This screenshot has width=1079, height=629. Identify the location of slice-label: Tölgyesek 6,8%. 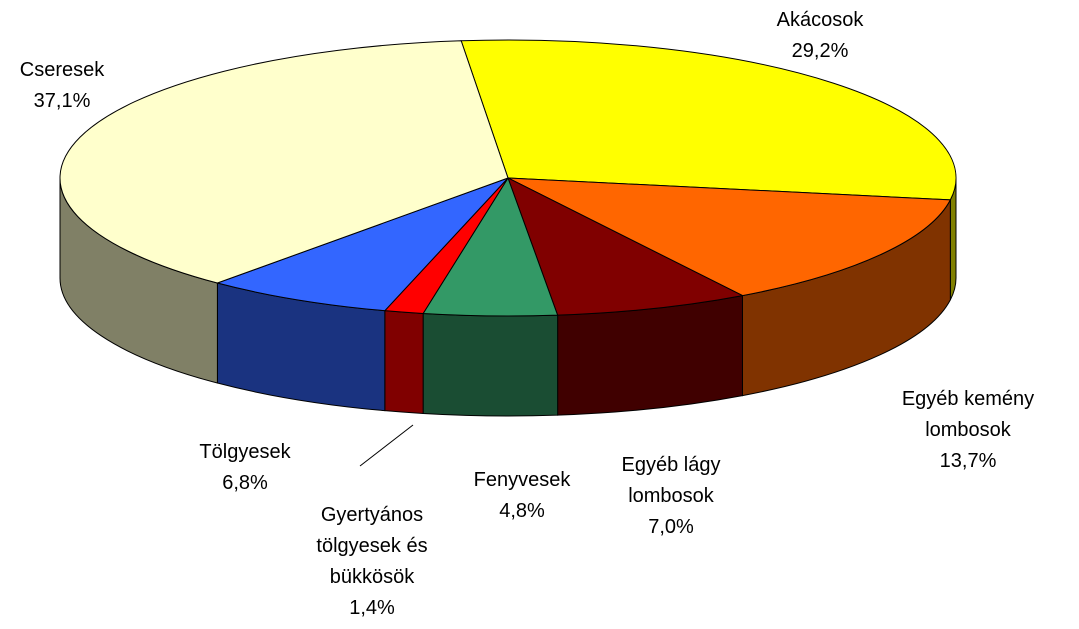
(245, 468).